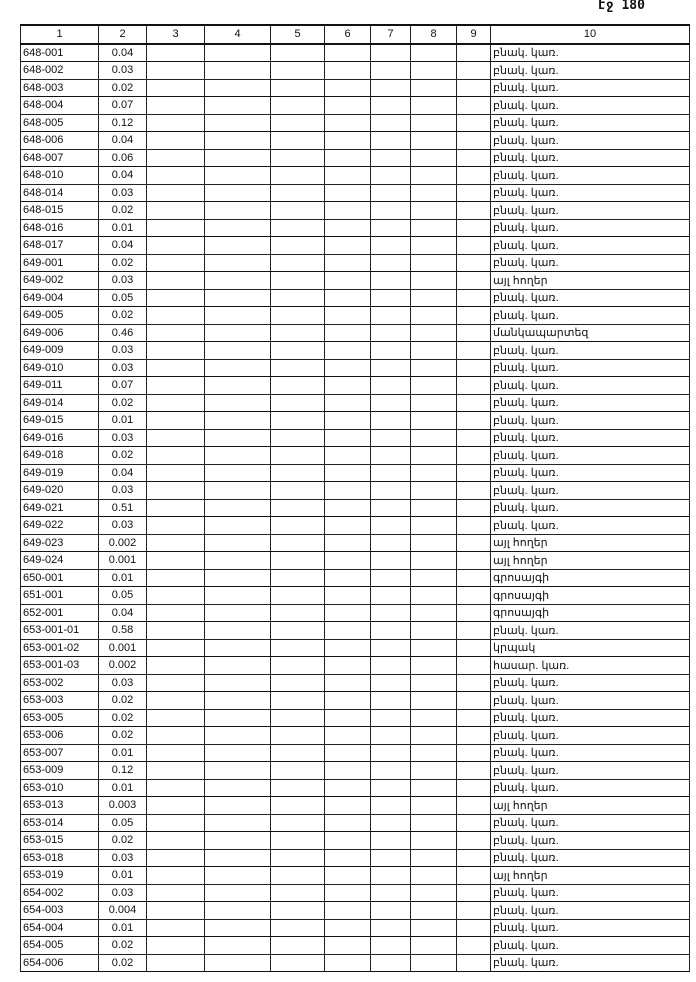 This screenshot has width=696, height=982. Describe the element at coordinates (355, 52) in the screenshot. I see `table-row: 648-001 0.04 բնակ. կառ.` at that location.